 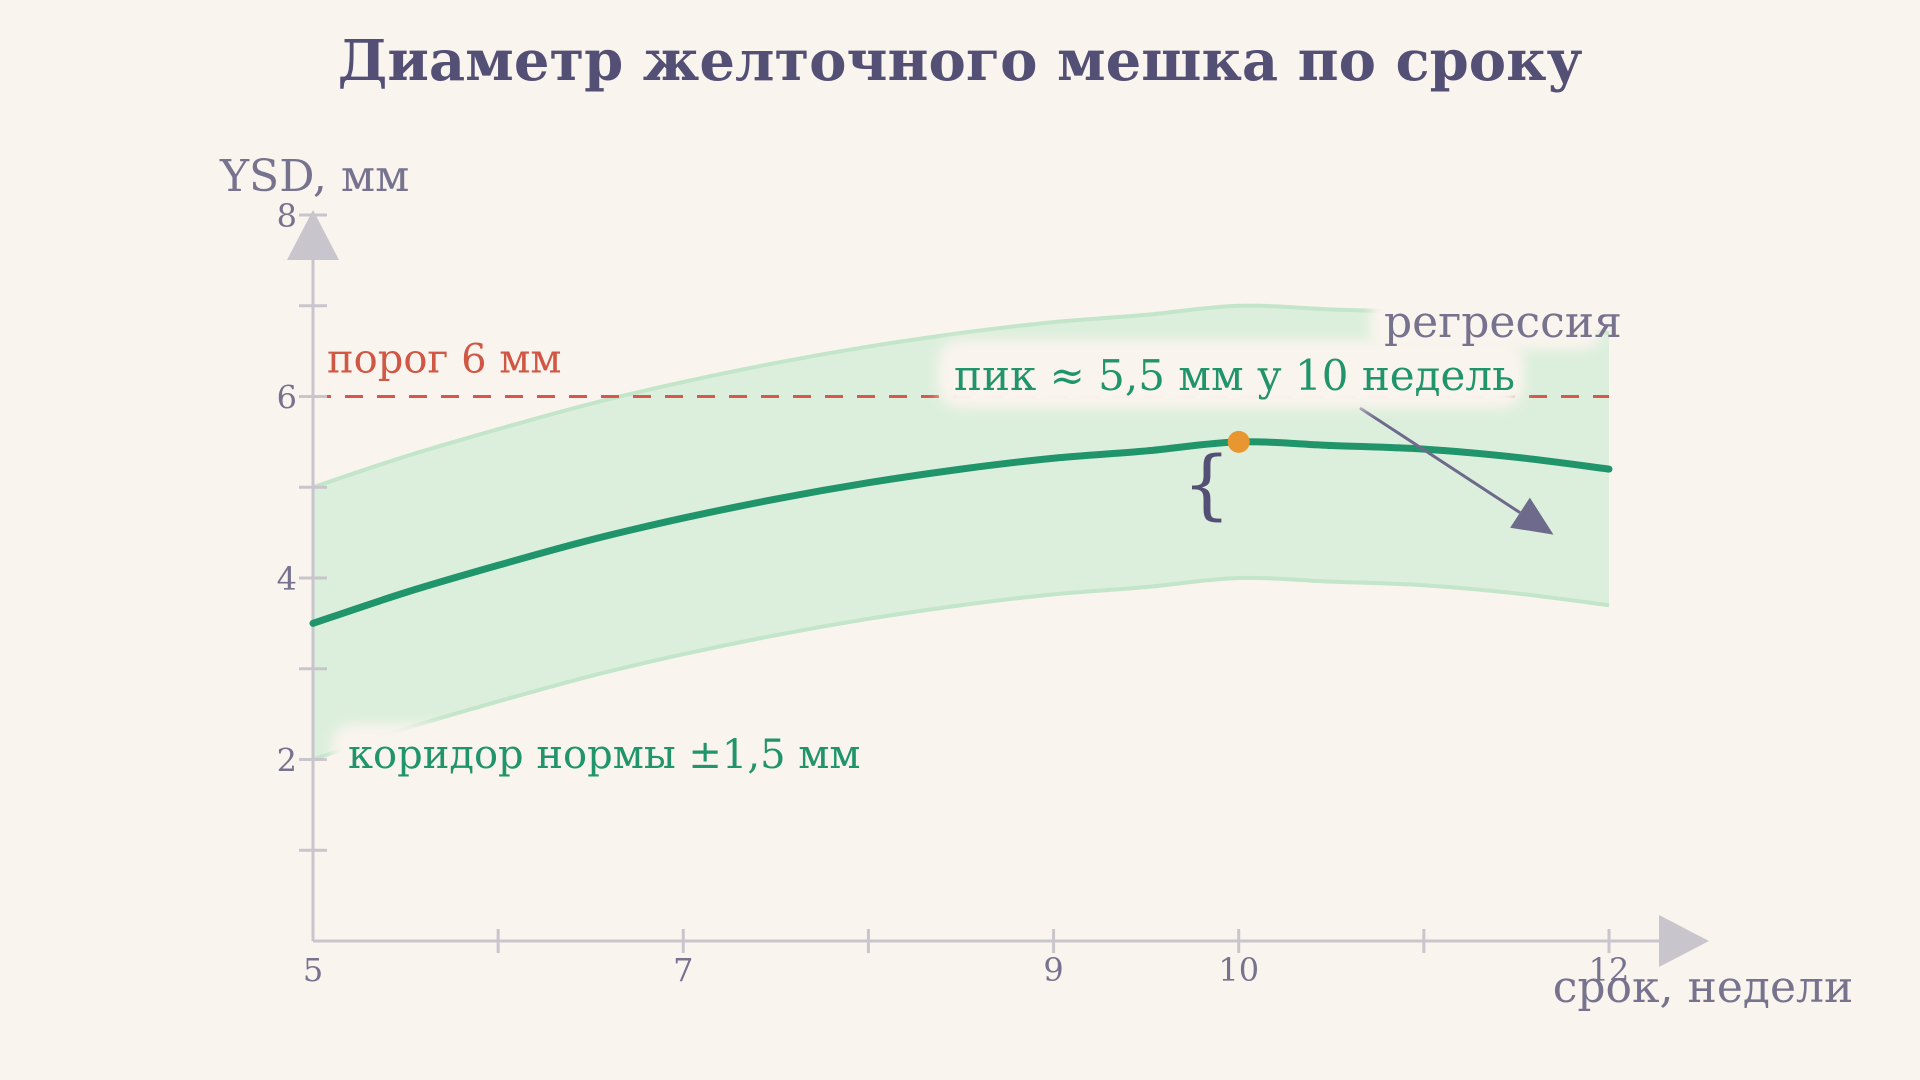 What do you see at coordinates (966, 970) in the screenshot?
I see `x-tick-labels: 5 7 9 10 12` at bounding box center [966, 970].